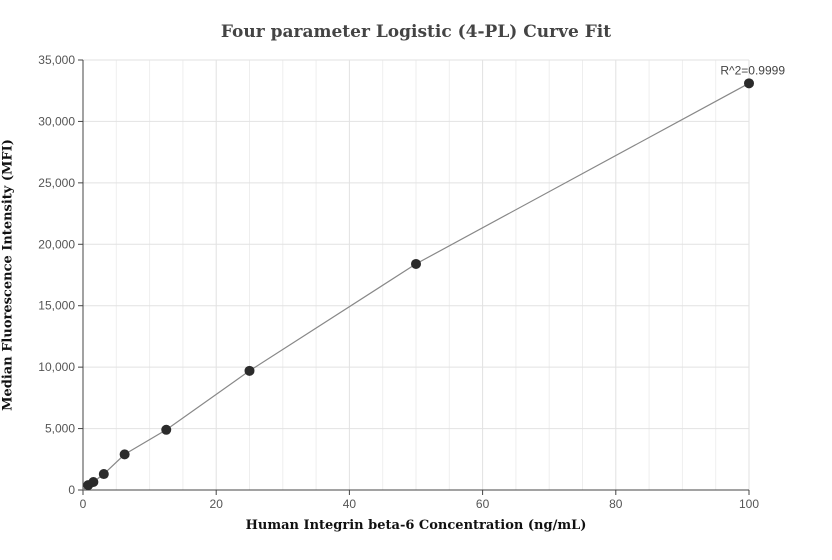 This screenshot has height=560, width=832. Describe the element at coordinates (56, 306) in the screenshot. I see `y-tick-label: 15,000` at that location.